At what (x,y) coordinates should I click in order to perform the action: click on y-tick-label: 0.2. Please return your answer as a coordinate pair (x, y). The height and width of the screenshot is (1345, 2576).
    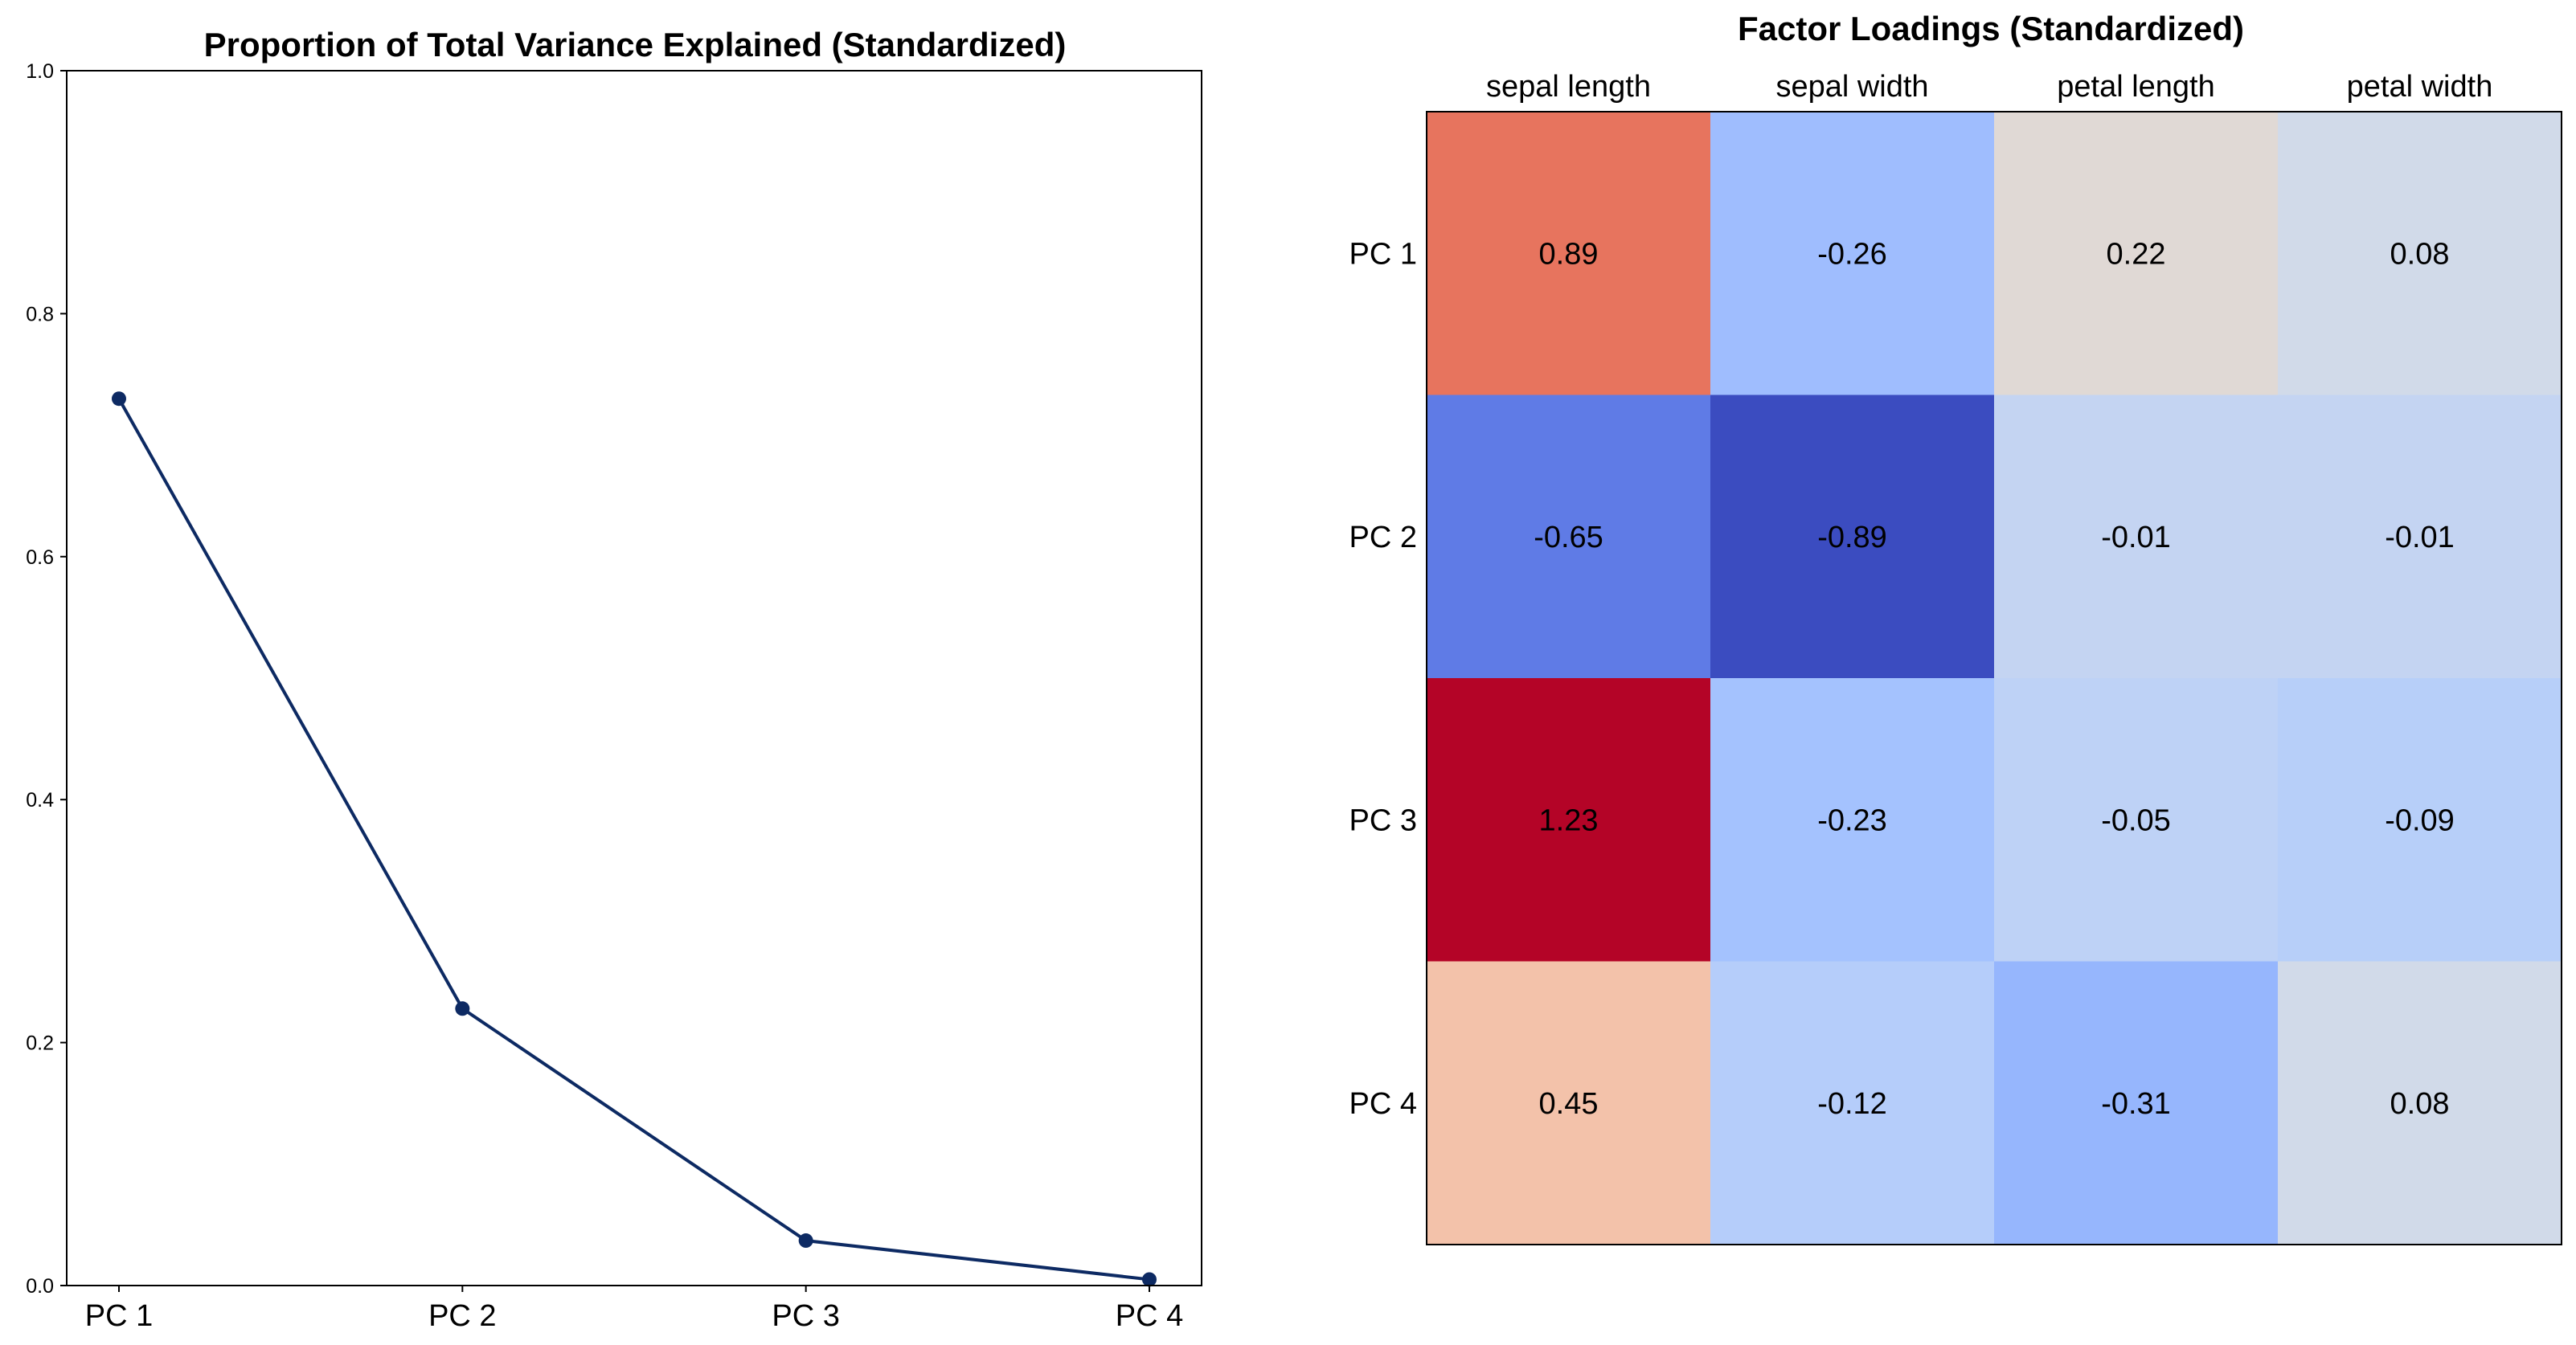
    Looking at the image, I should click on (40, 1044).